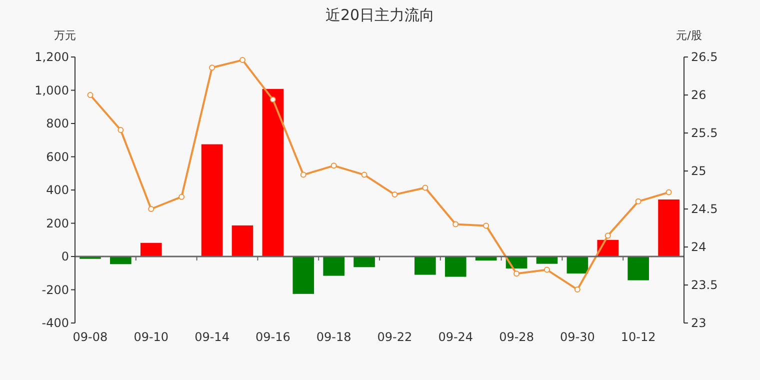 Image resolution: width=760 pixels, height=380 pixels. I want to click on x-tick-label: 09-30, so click(577, 337).